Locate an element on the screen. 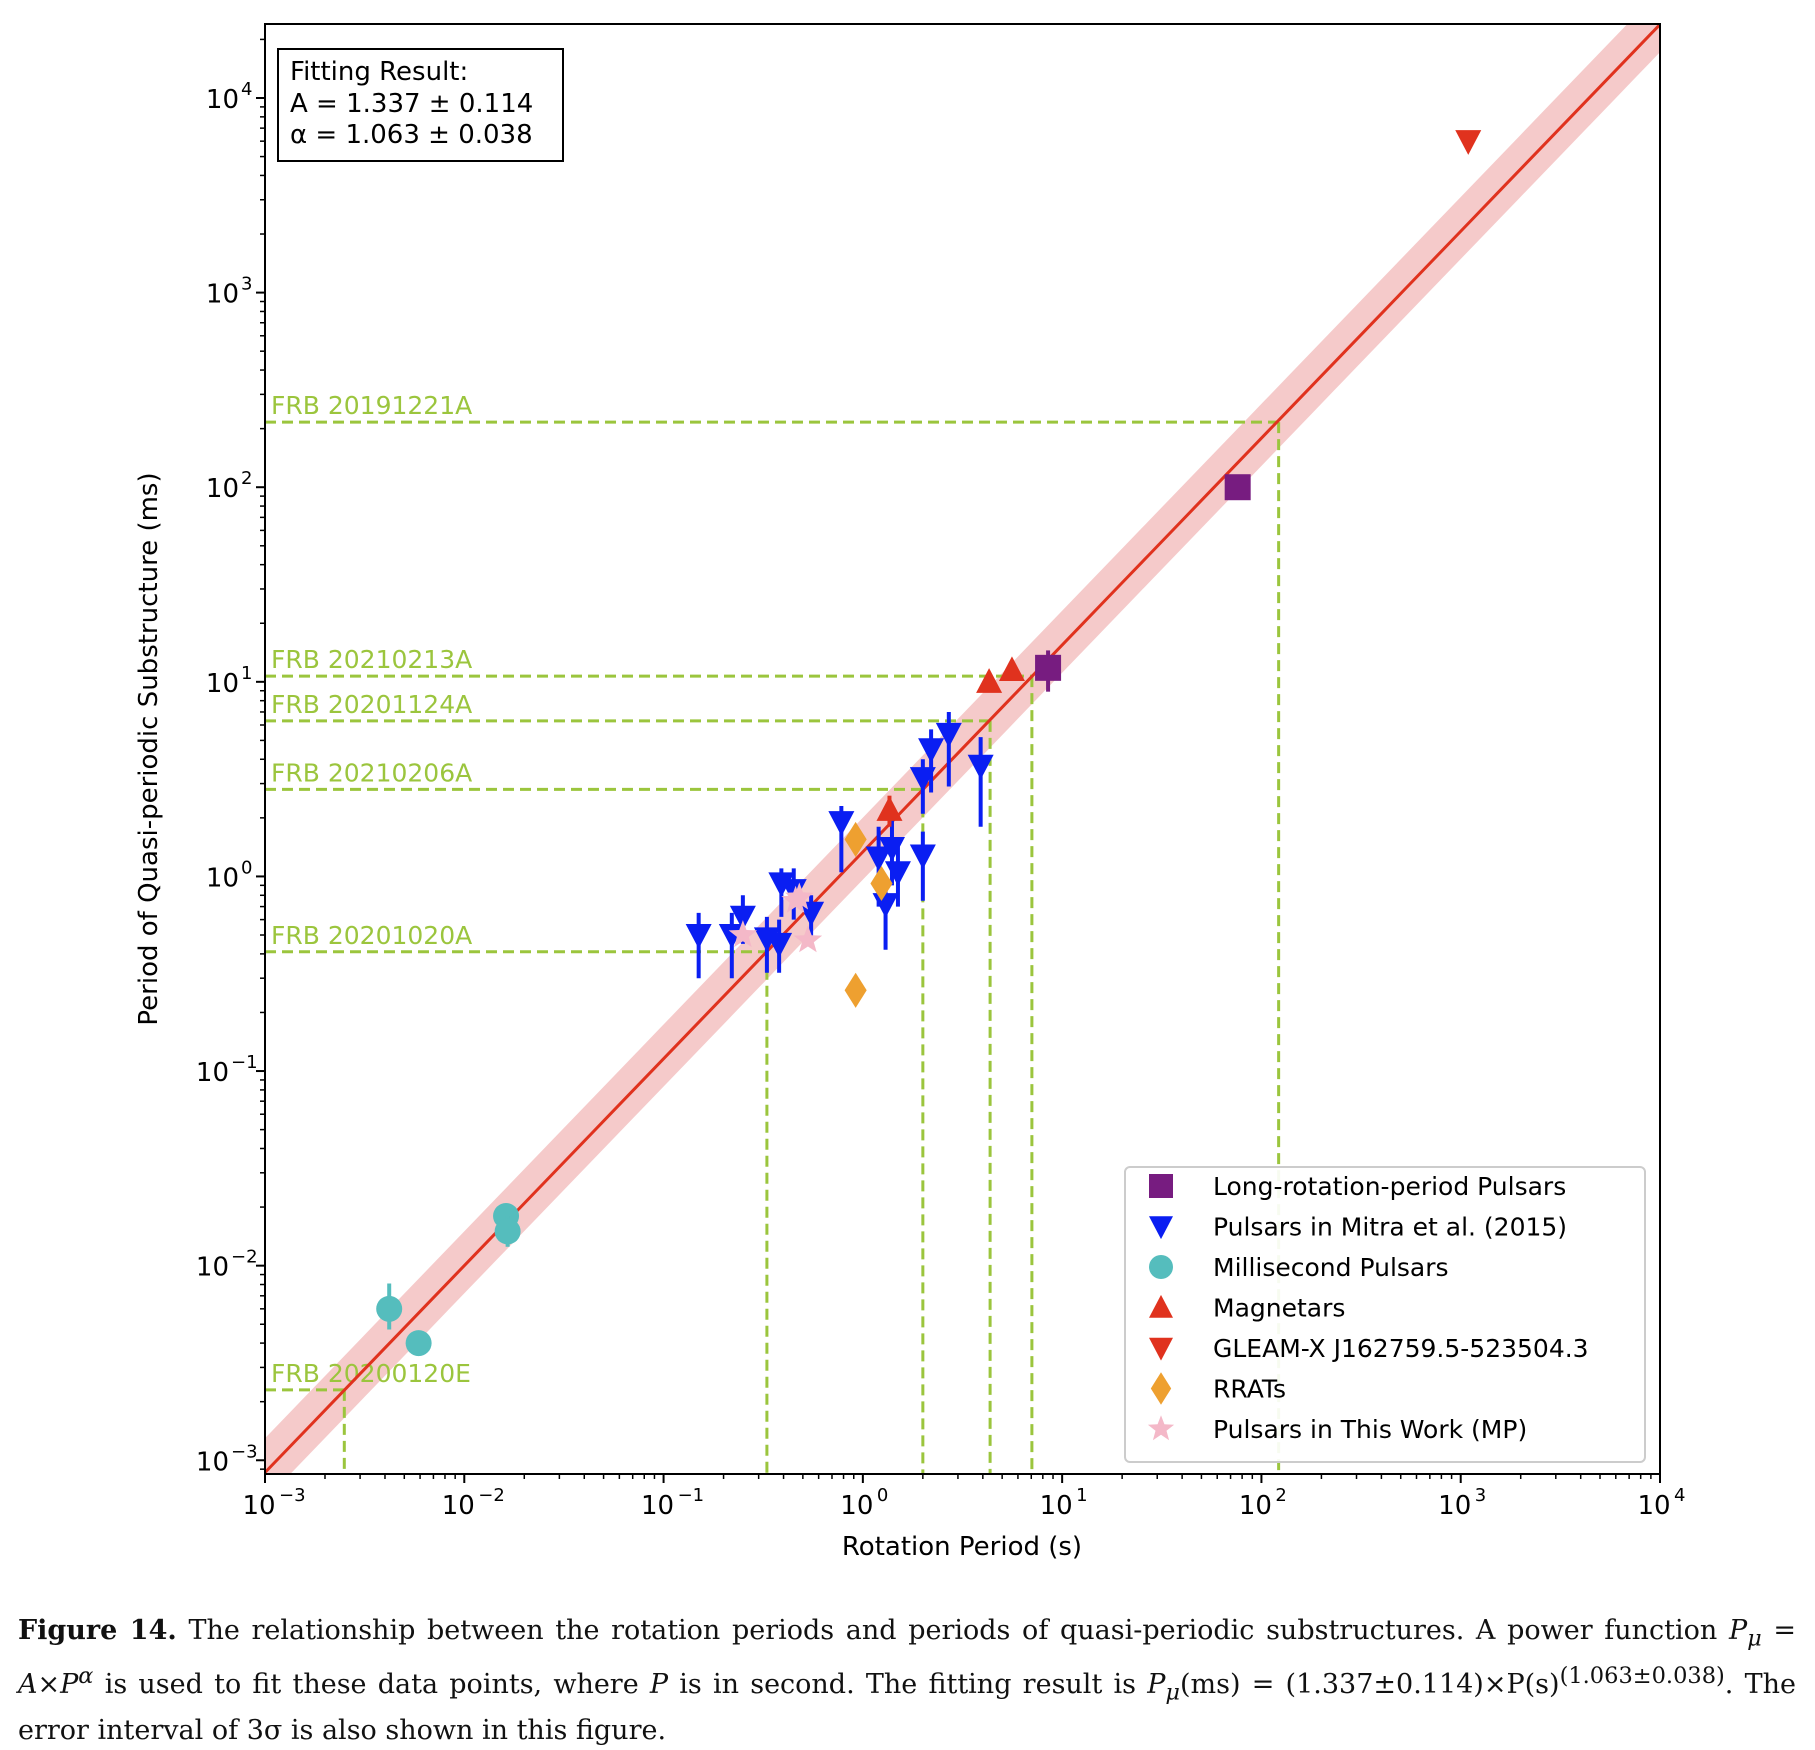 This screenshot has width=1815, height=1750. caption-label: Figure 14. is located at coordinates (97, 1630).